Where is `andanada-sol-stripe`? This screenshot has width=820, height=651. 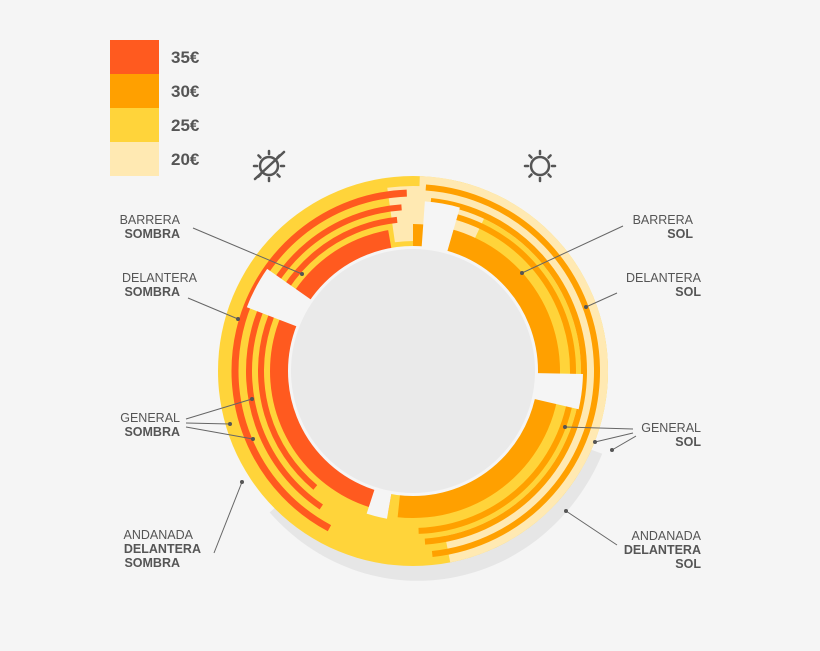 andanada-sol-stripe is located at coordinates (512, 370).